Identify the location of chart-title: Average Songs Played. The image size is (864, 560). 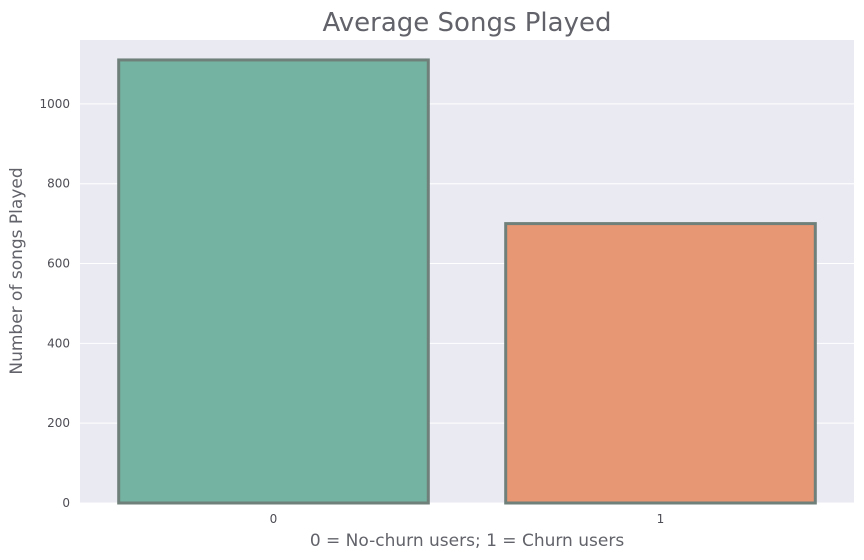
(467, 23).